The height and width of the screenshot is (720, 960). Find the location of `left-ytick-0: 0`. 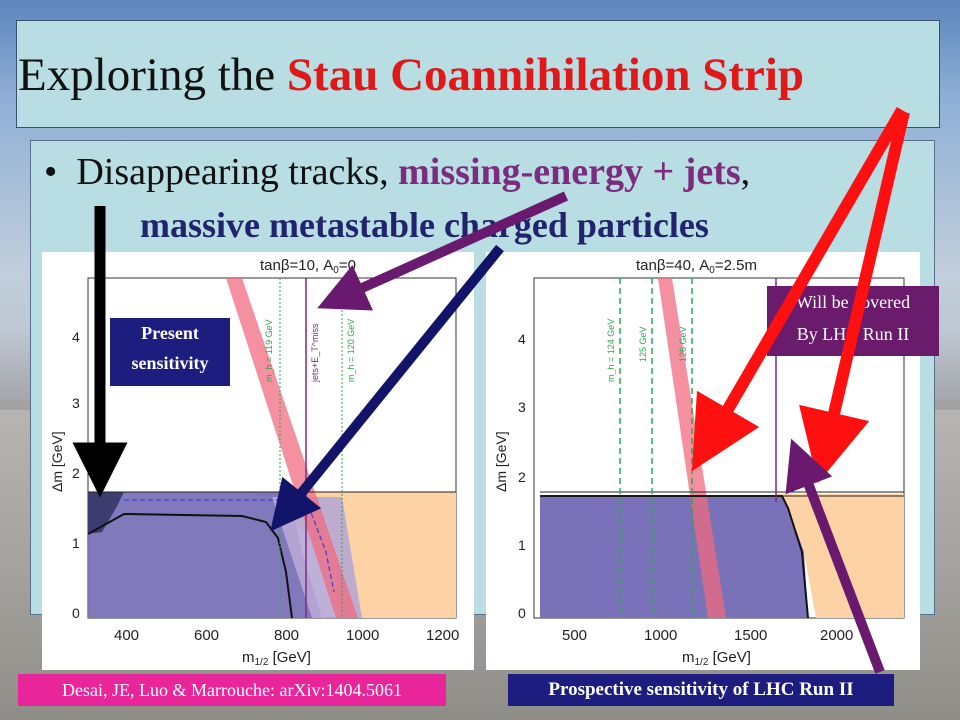

left-ytick-0: 0 is located at coordinates (76, 613).